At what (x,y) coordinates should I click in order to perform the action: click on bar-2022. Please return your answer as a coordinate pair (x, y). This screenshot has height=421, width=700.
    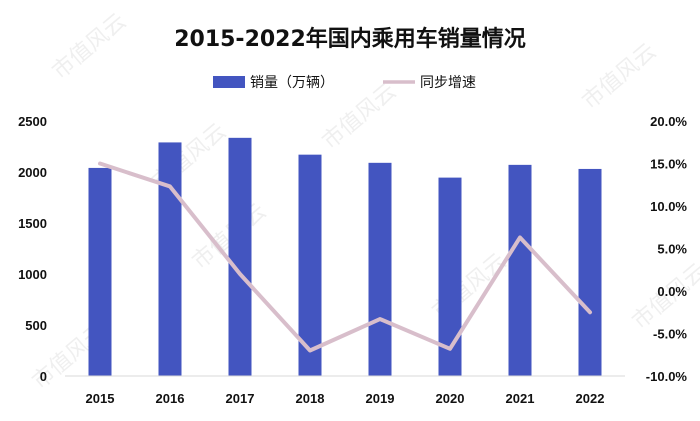
    Looking at the image, I should click on (590, 272).